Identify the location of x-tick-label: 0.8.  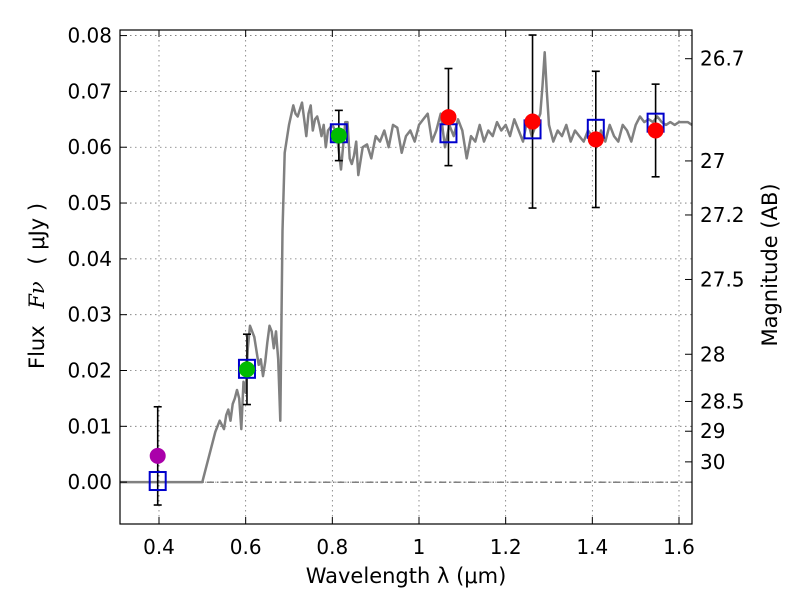
(332, 547).